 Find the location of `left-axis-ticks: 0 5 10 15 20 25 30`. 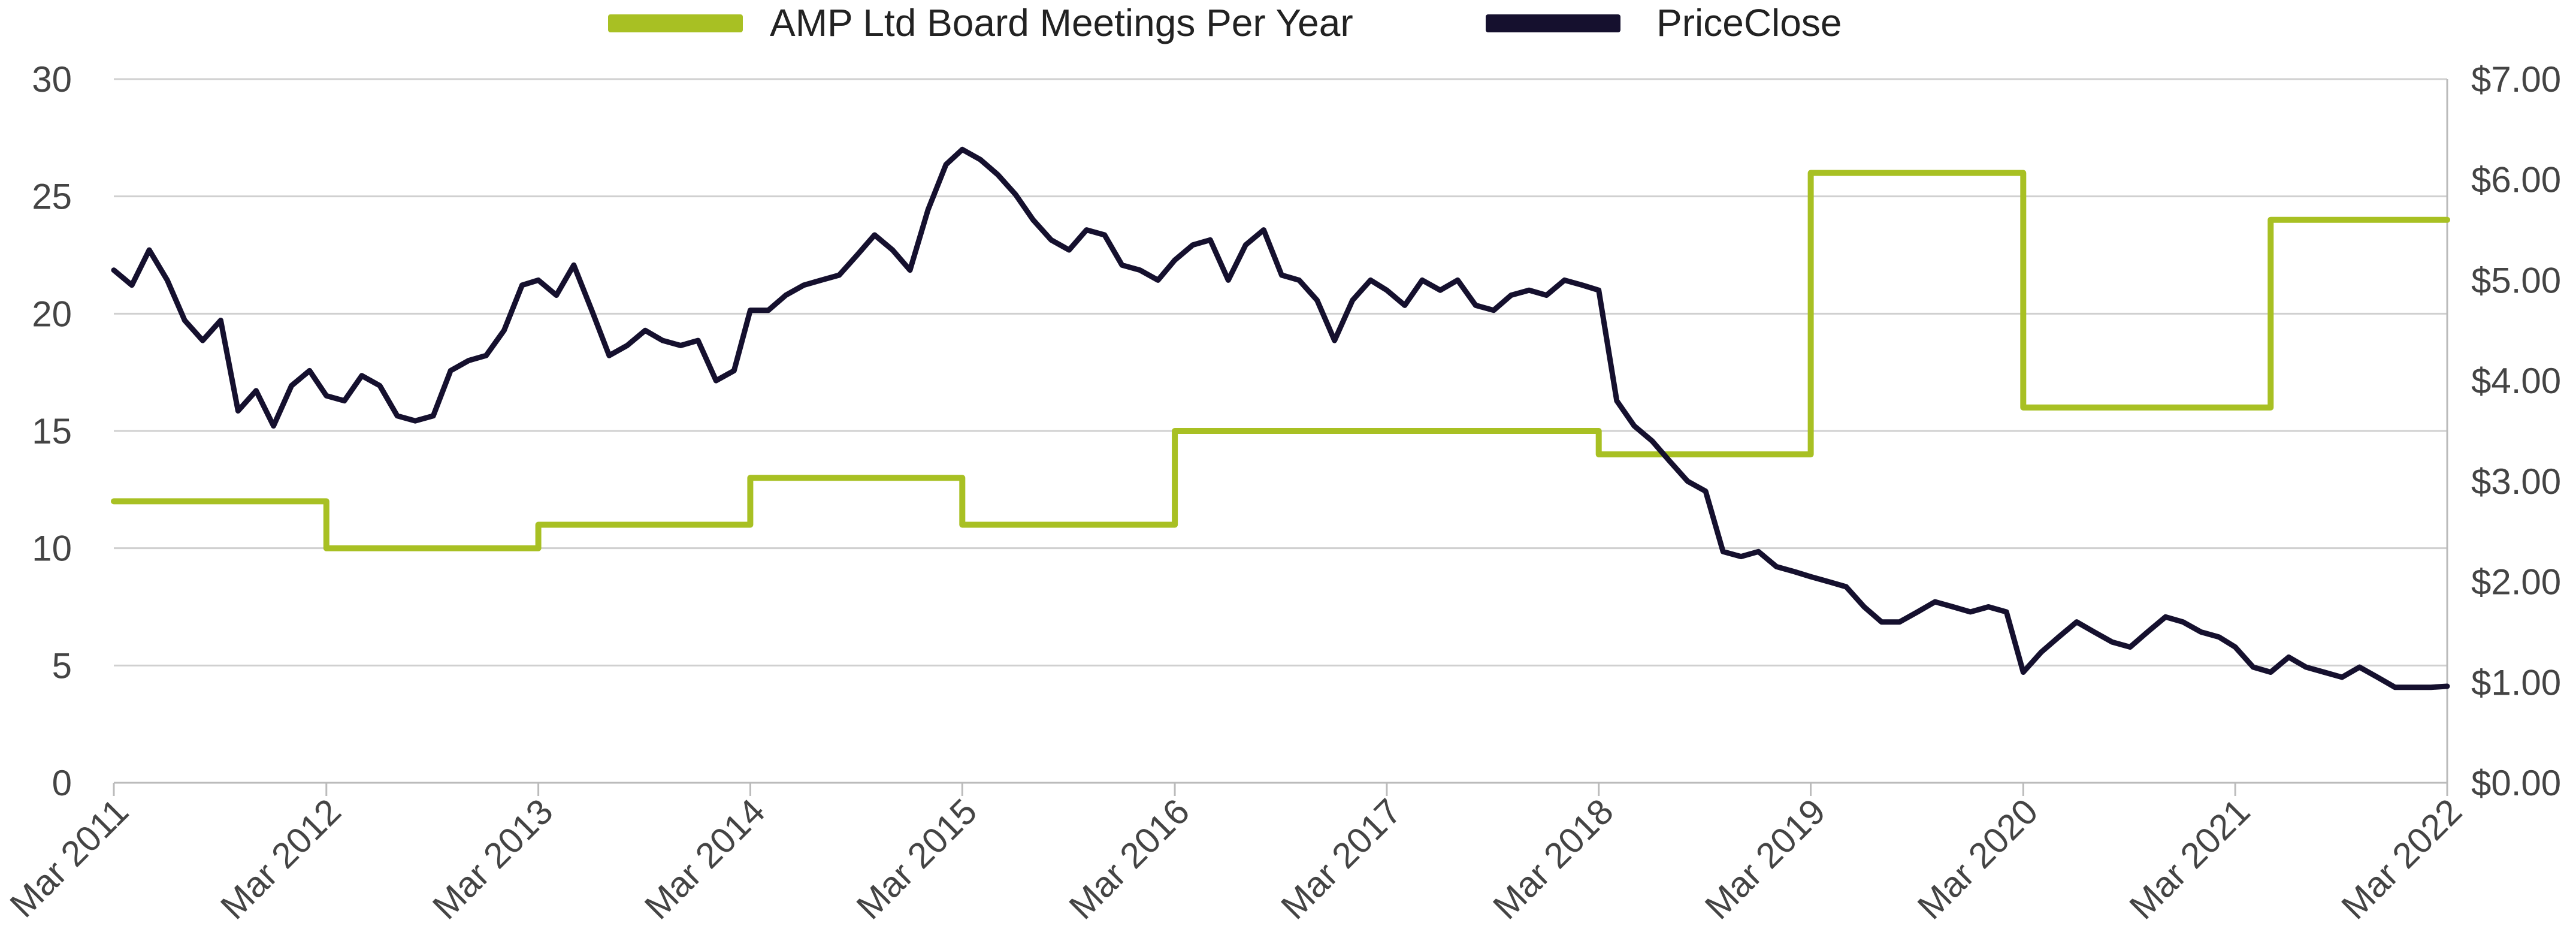

left-axis-ticks: 0 5 10 15 20 25 30 is located at coordinates (52, 431).